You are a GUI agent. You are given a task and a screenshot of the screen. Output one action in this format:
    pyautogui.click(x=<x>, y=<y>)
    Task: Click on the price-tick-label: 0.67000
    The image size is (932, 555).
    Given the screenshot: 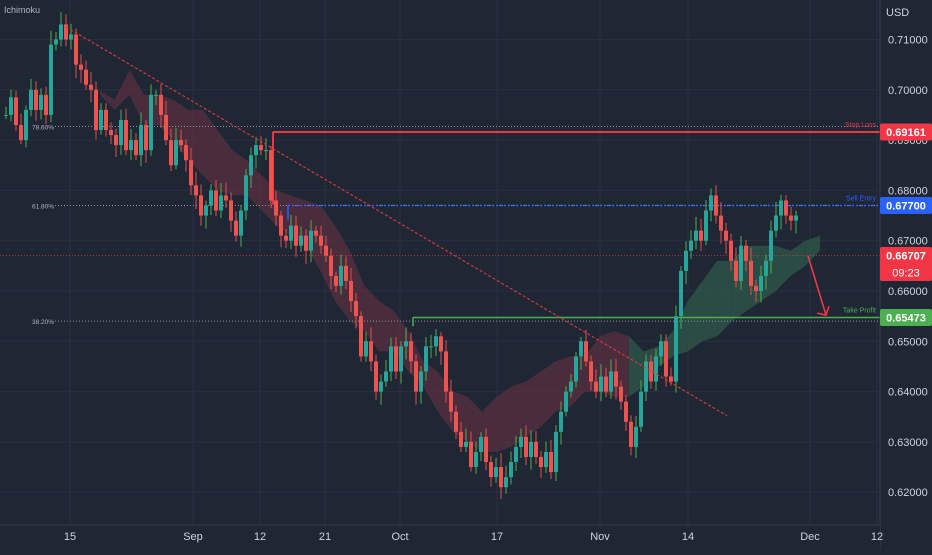 What is the action you would take?
    pyautogui.click(x=908, y=242)
    